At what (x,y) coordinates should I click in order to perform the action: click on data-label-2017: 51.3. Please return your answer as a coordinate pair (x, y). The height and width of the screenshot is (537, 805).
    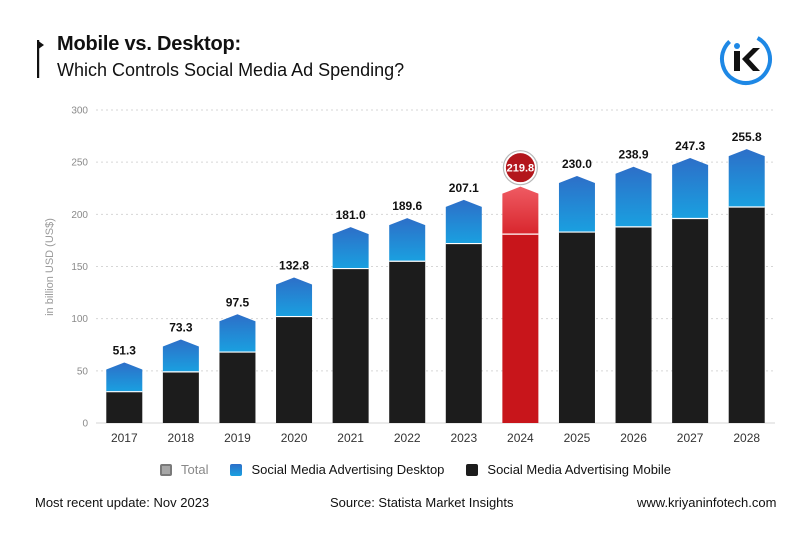
    Looking at the image, I should click on (125, 350).